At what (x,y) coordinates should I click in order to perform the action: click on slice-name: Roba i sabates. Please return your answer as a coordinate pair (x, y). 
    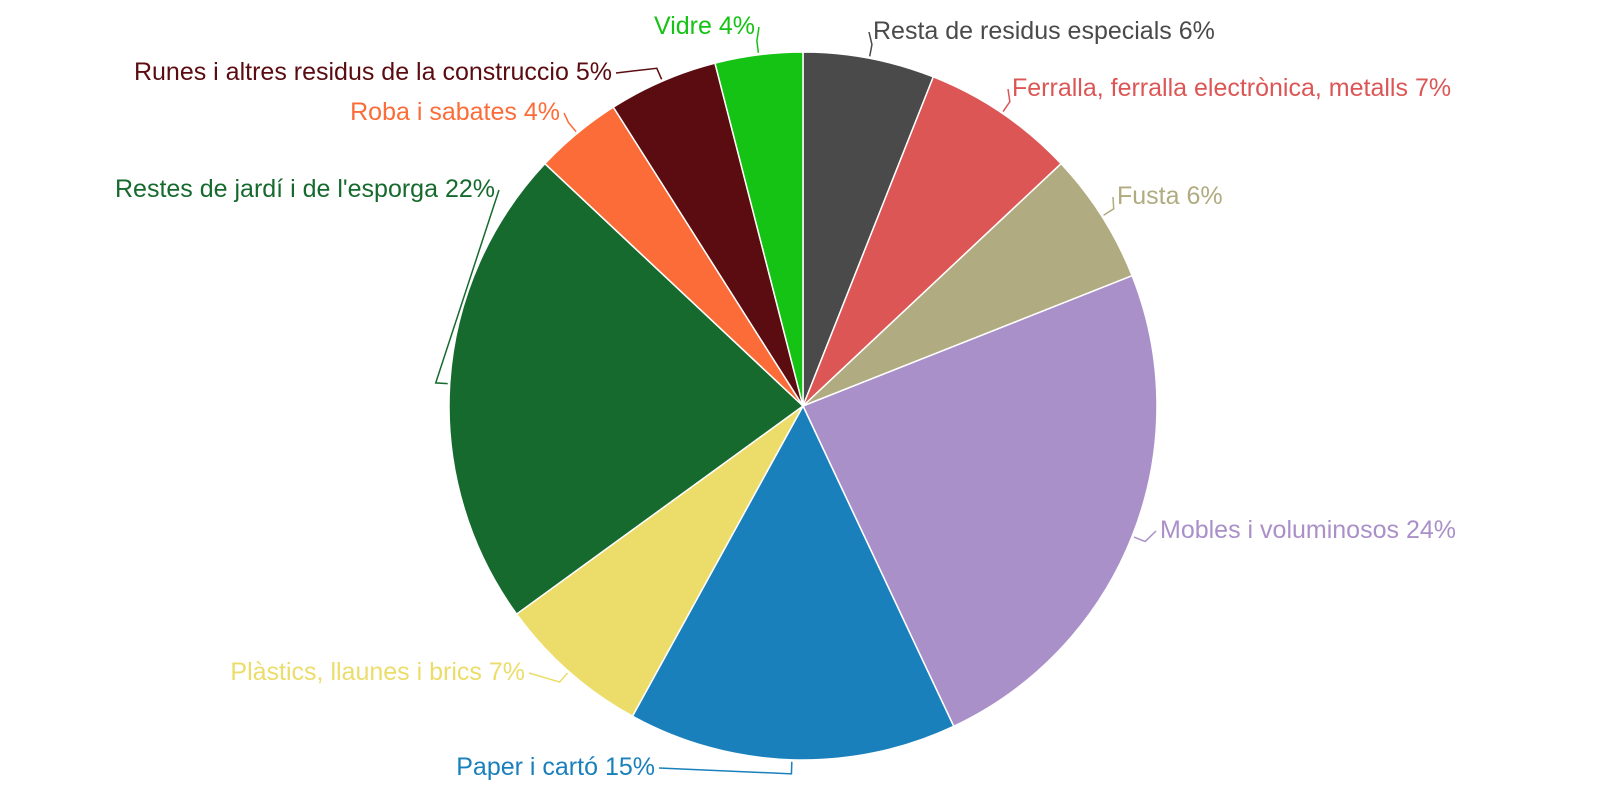
    Looking at the image, I should click on (433, 112).